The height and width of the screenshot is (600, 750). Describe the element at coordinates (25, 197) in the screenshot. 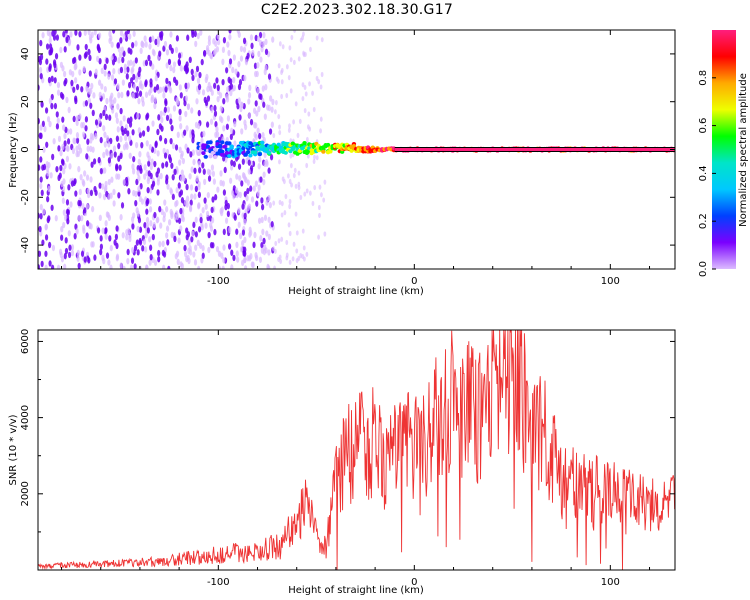

I see `y-tick-label: -20` at that location.